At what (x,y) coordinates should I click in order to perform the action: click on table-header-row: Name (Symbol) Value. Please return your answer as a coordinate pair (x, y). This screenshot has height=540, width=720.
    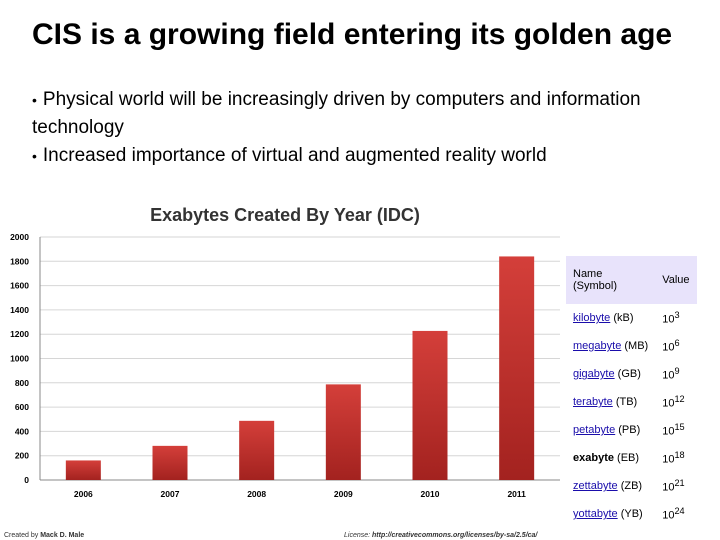
    Looking at the image, I should click on (631, 280).